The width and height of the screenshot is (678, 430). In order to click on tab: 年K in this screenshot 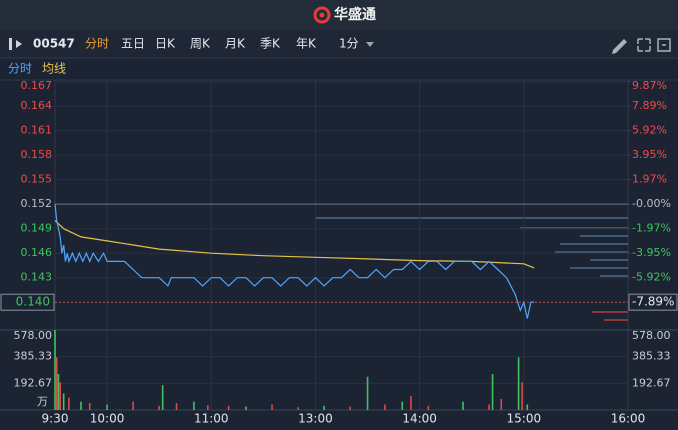, I will do `click(306, 44)`.